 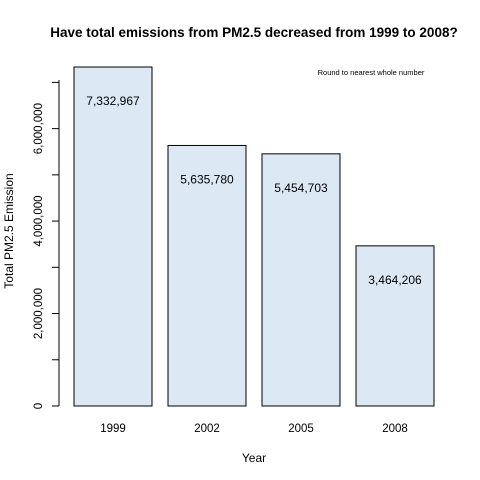 I want to click on bar-value-label-2002: 5,635,780, so click(x=207, y=179).